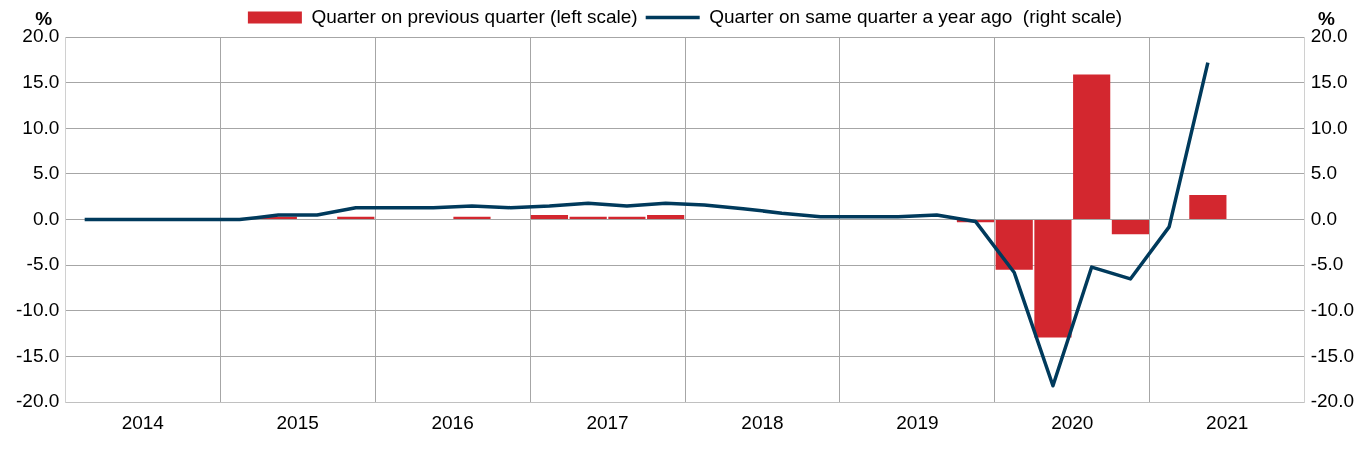 The height and width of the screenshot is (449, 1372). I want to click on x-tick-label: 2020, so click(1072, 422).